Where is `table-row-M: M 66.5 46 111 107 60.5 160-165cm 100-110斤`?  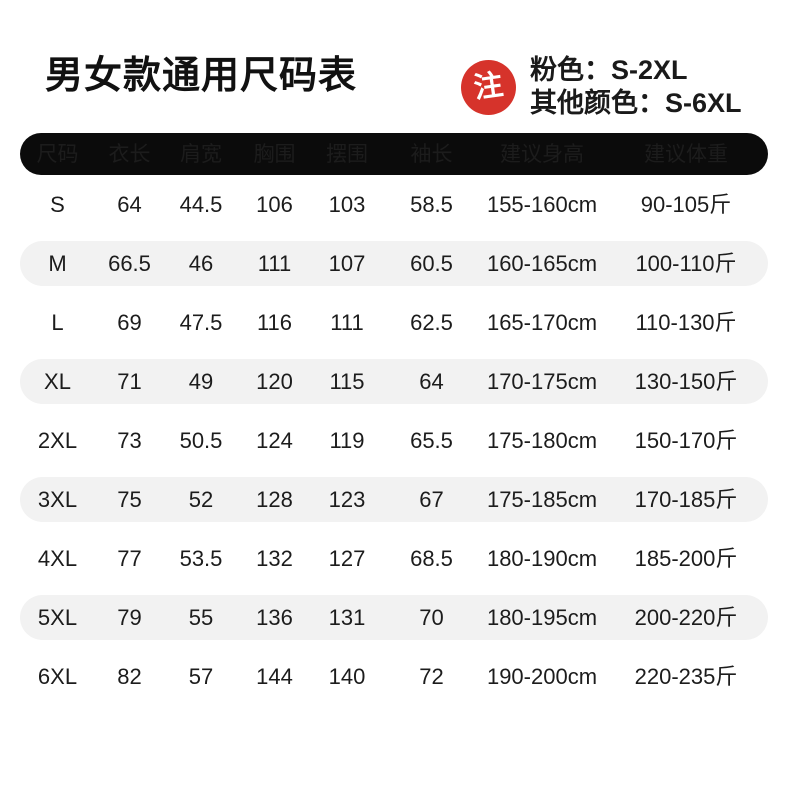
table-row-M: M 66.5 46 111 107 60.5 160-165cm 100-110斤 is located at coordinates (394, 263).